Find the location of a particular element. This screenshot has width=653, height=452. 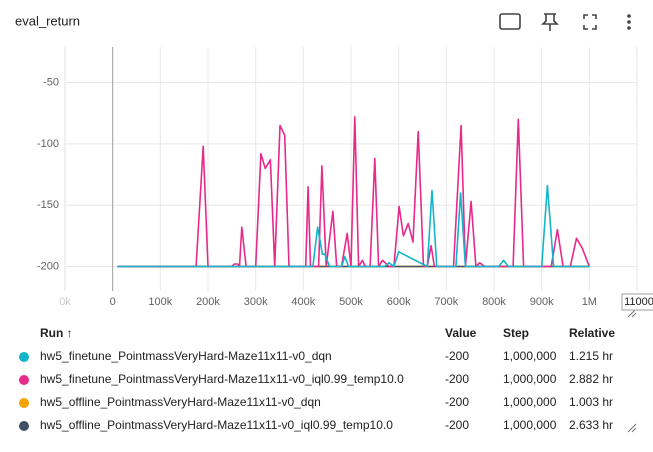

y-tick-label: -50 is located at coordinates (51, 82).